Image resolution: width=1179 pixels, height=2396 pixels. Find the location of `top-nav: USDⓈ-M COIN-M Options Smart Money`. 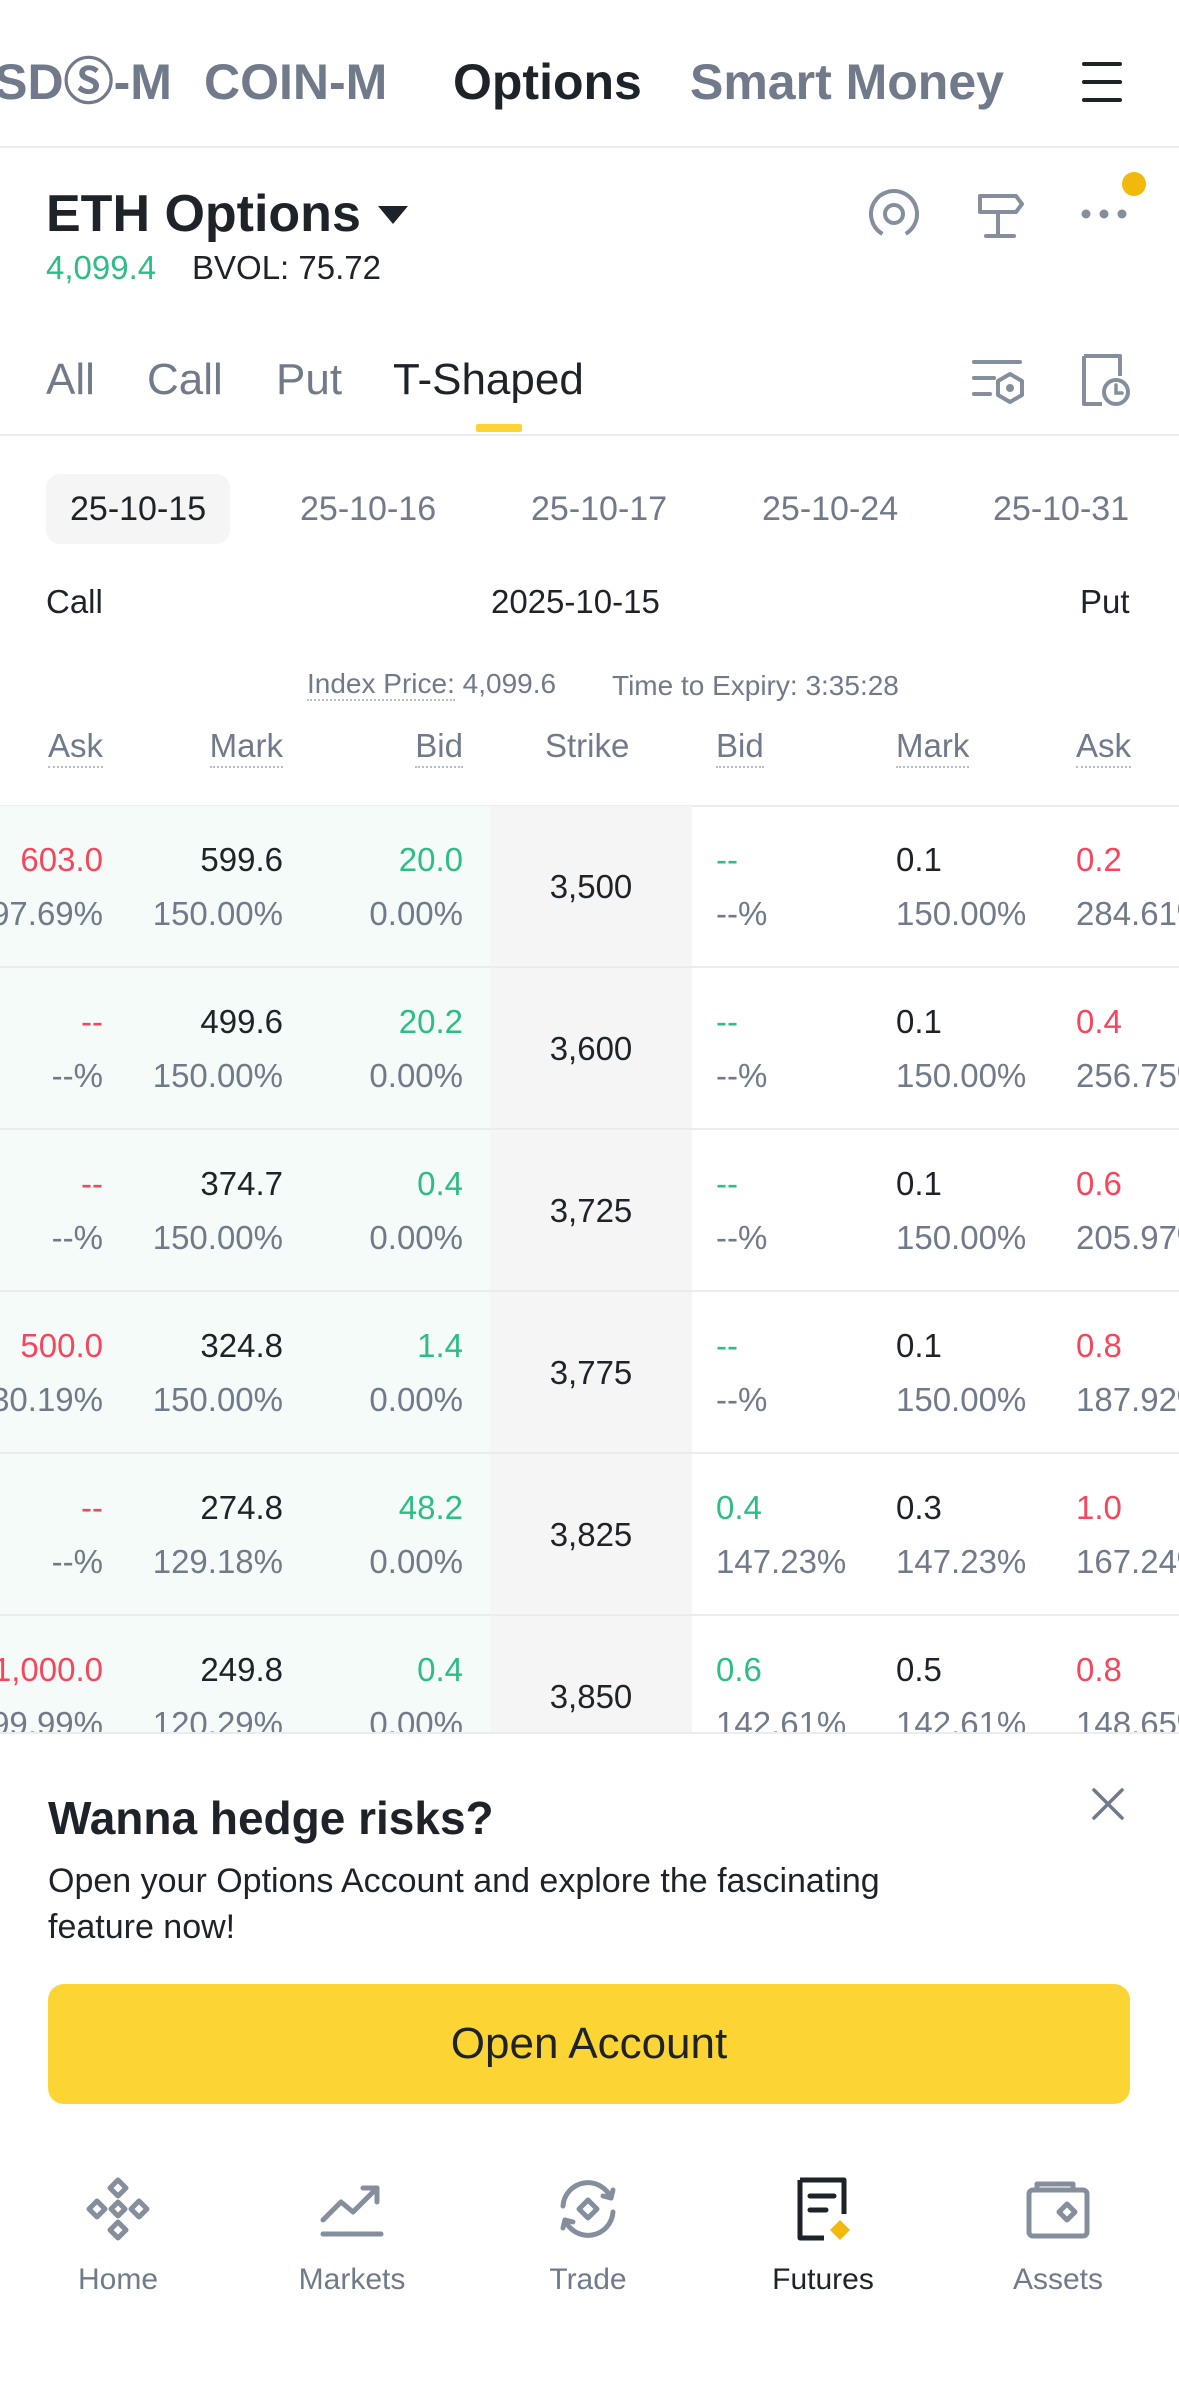

top-nav: USDⓈ-M COIN-M Options Smart Money is located at coordinates (589, 74).